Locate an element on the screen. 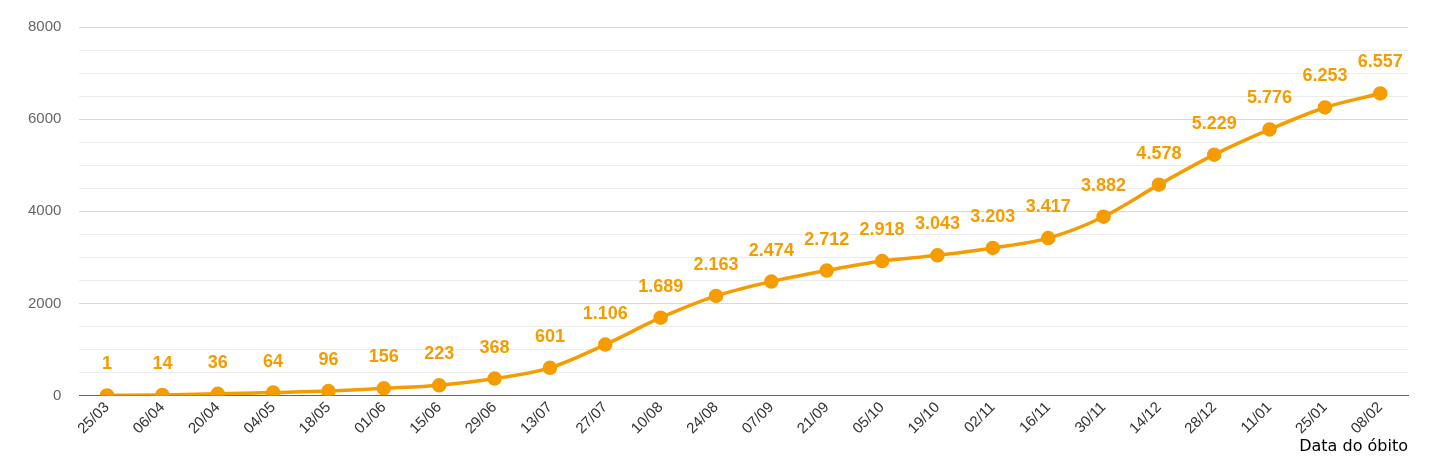 Image resolution: width=1433 pixels, height=460 pixels. data-label: 601 is located at coordinates (549, 335).